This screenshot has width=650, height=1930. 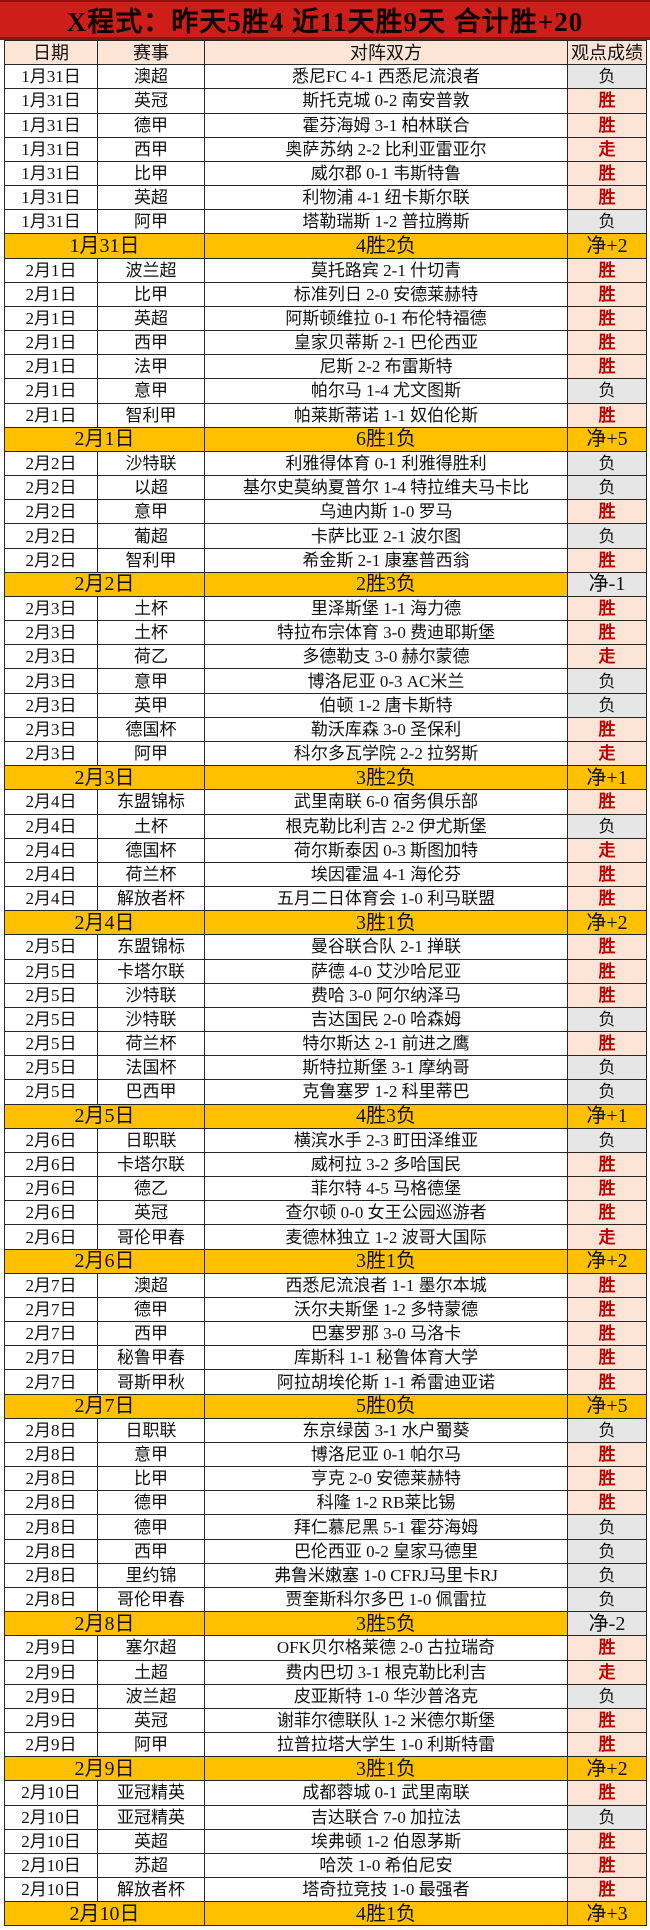 I want to click on summary-date-cell: 2月2日, so click(x=104, y=584).